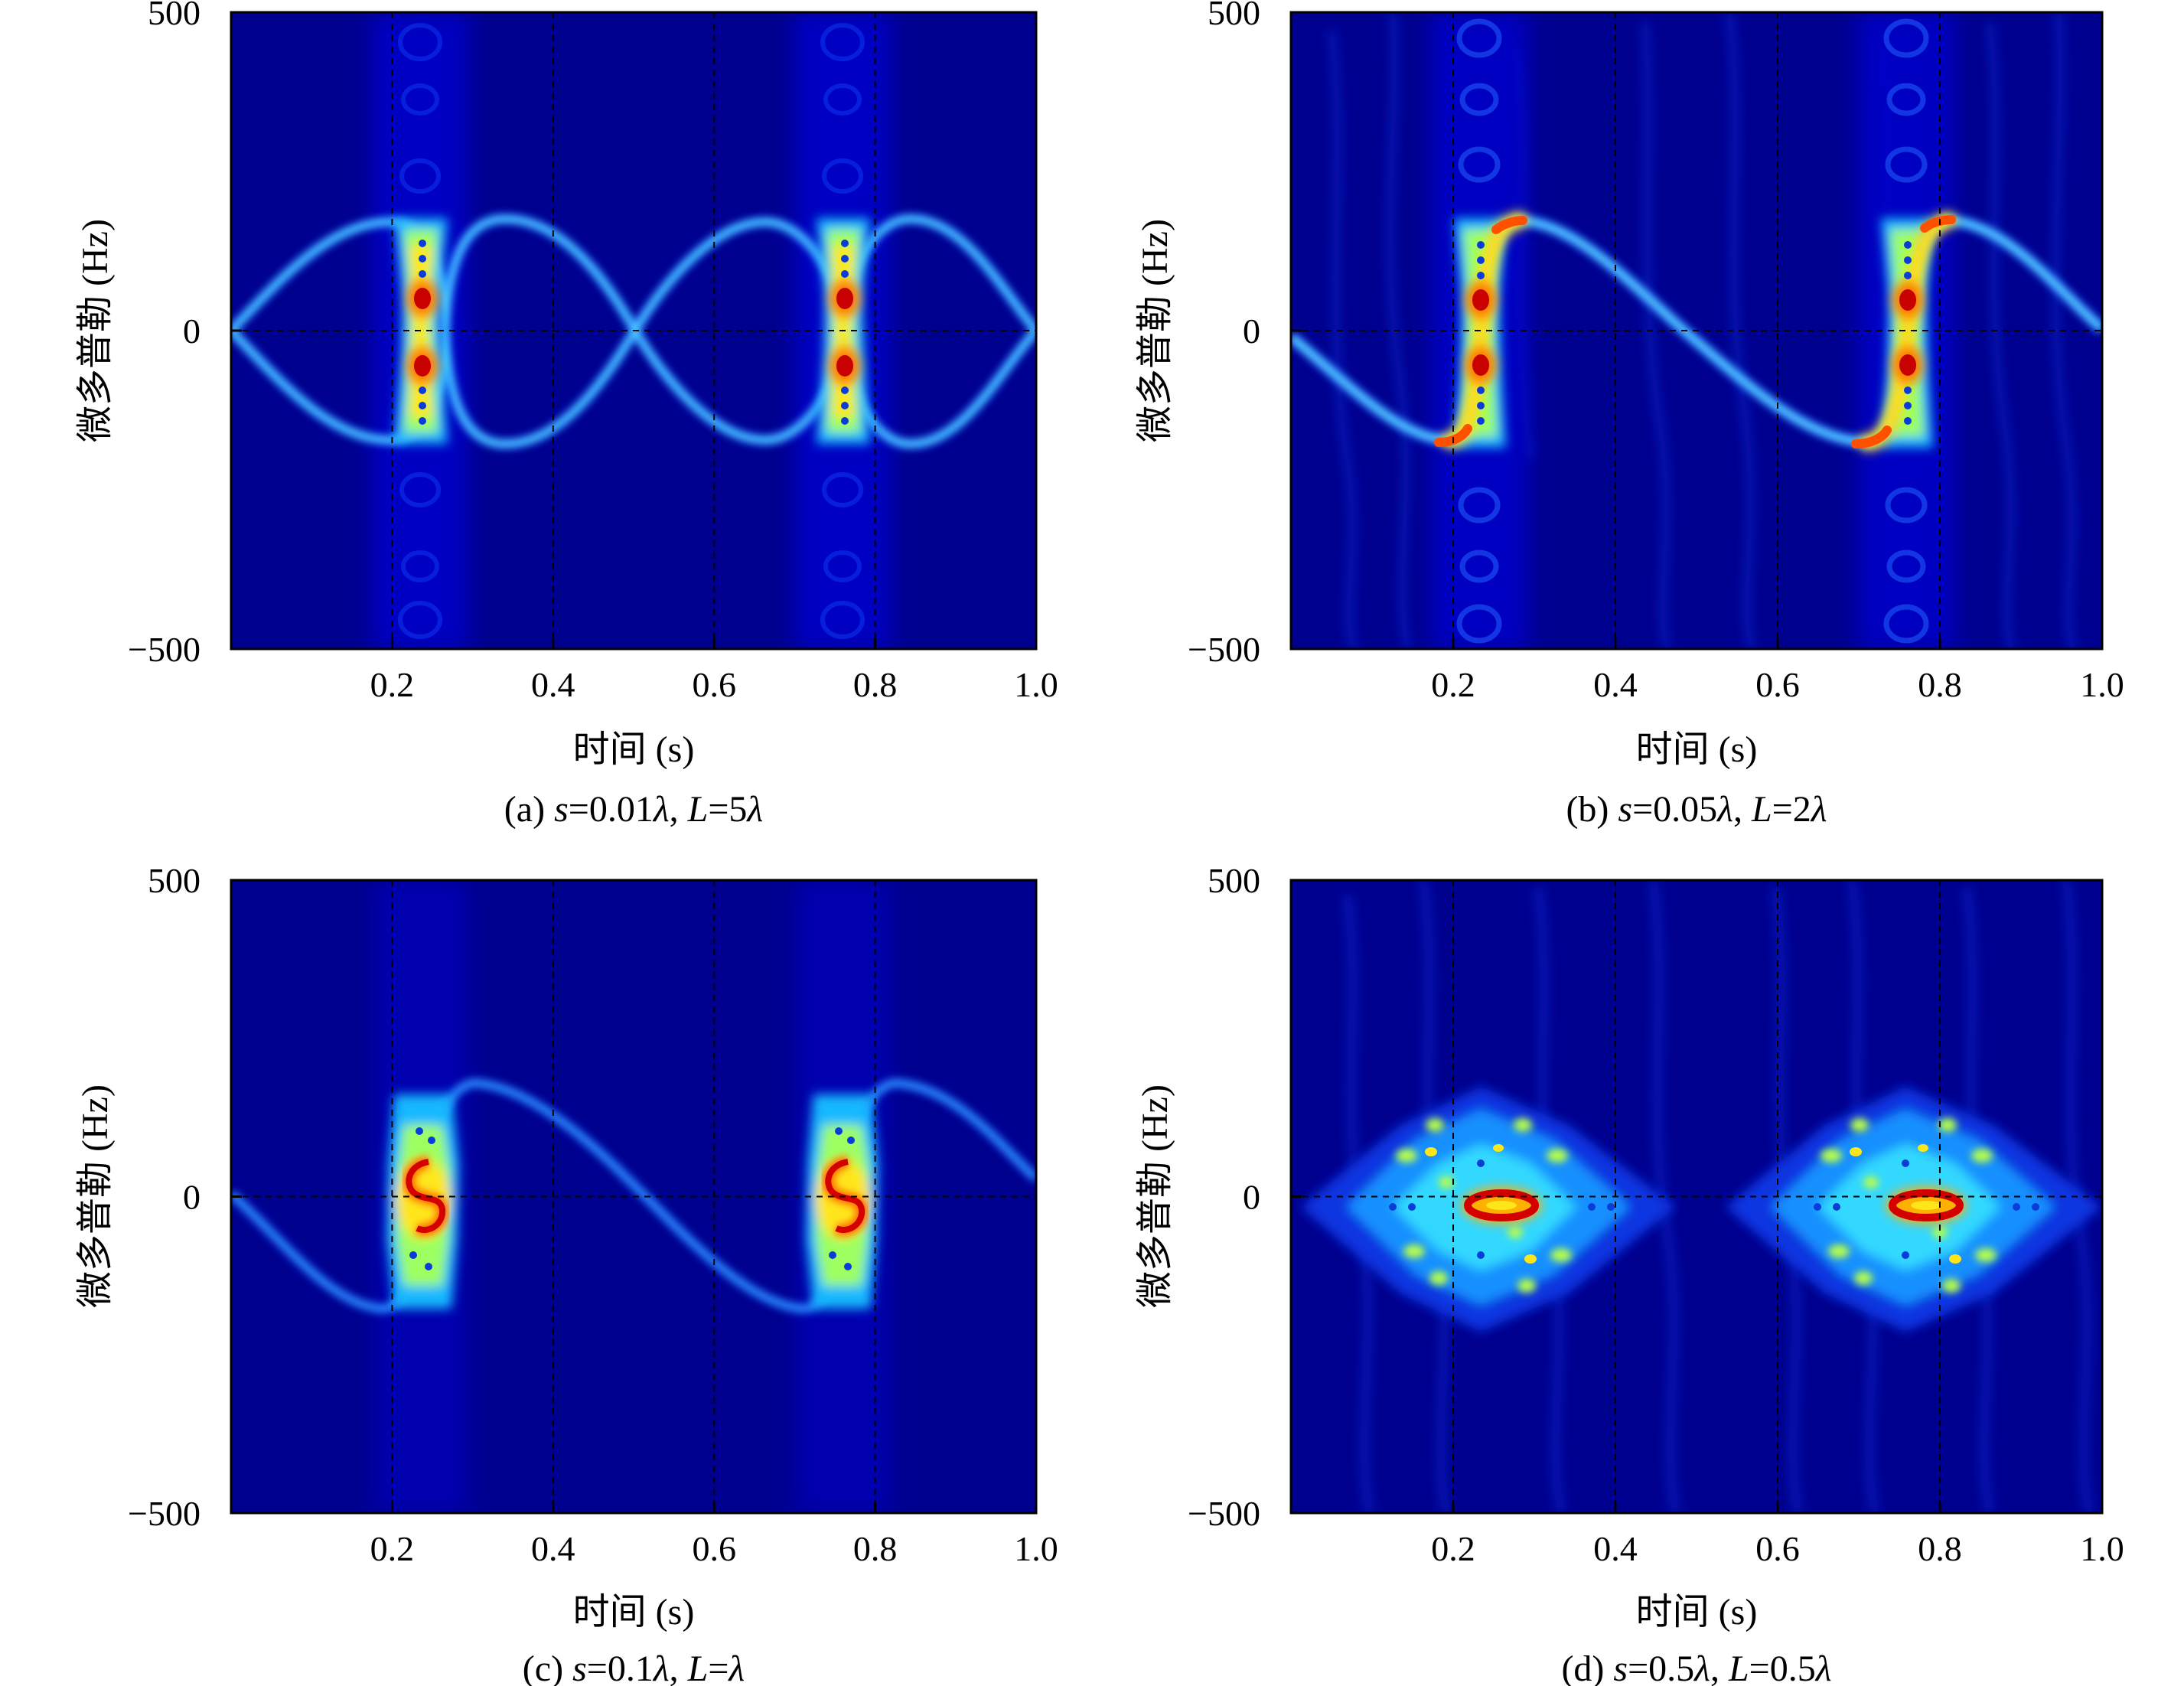 The image size is (2184, 1686). I want to click on hot-spots-b, so click(1694, 332).